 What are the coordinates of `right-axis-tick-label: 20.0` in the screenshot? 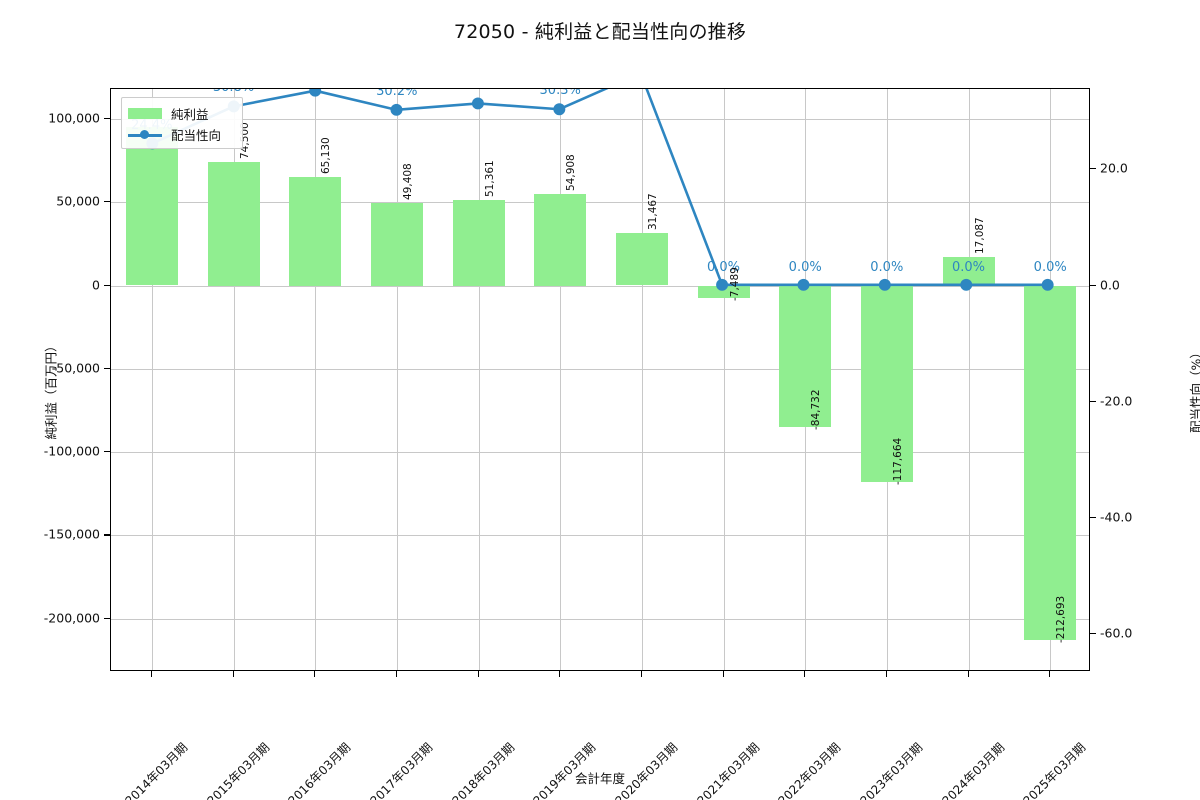 It's located at (1114, 168).